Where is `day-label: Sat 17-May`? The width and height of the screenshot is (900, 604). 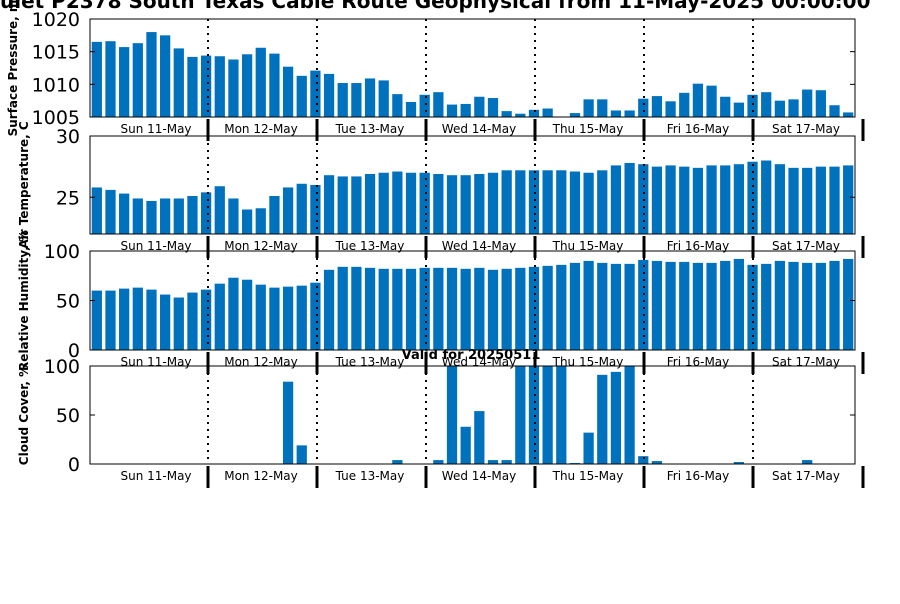 day-label: Sat 17-May is located at coordinates (806, 362).